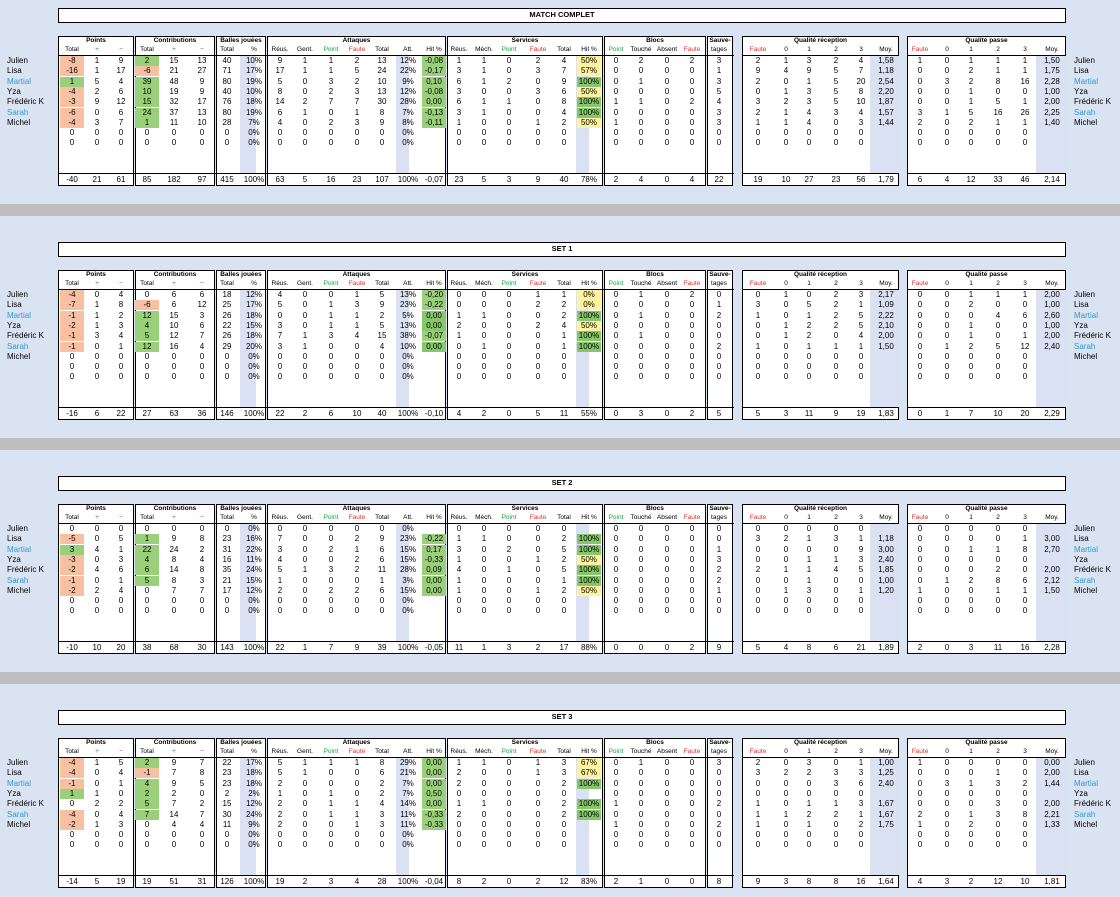 The height and width of the screenshot is (897, 1120). What do you see at coordinates (786, 881) in the screenshot?
I see `reception-total-cell: 3` at bounding box center [786, 881].